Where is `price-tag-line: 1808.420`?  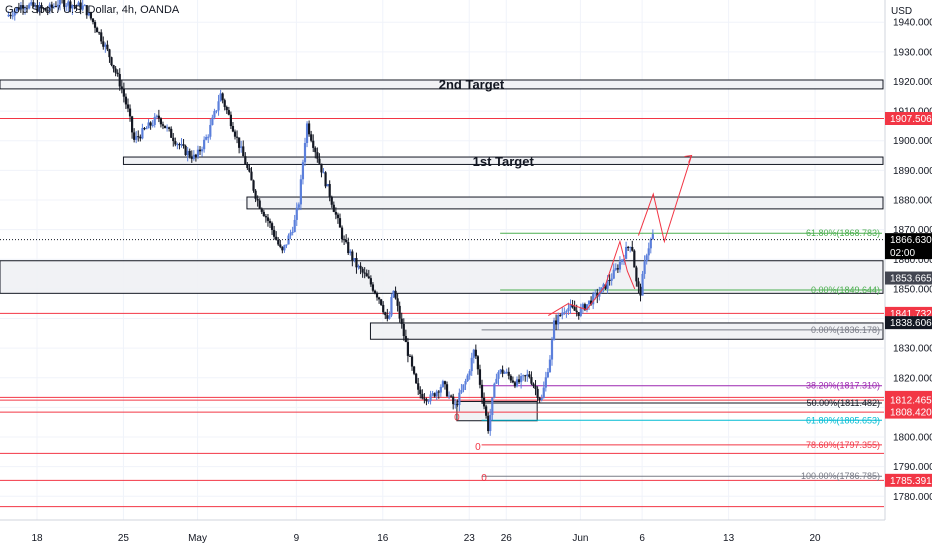 price-tag-line: 1808.420 is located at coordinates (911, 413).